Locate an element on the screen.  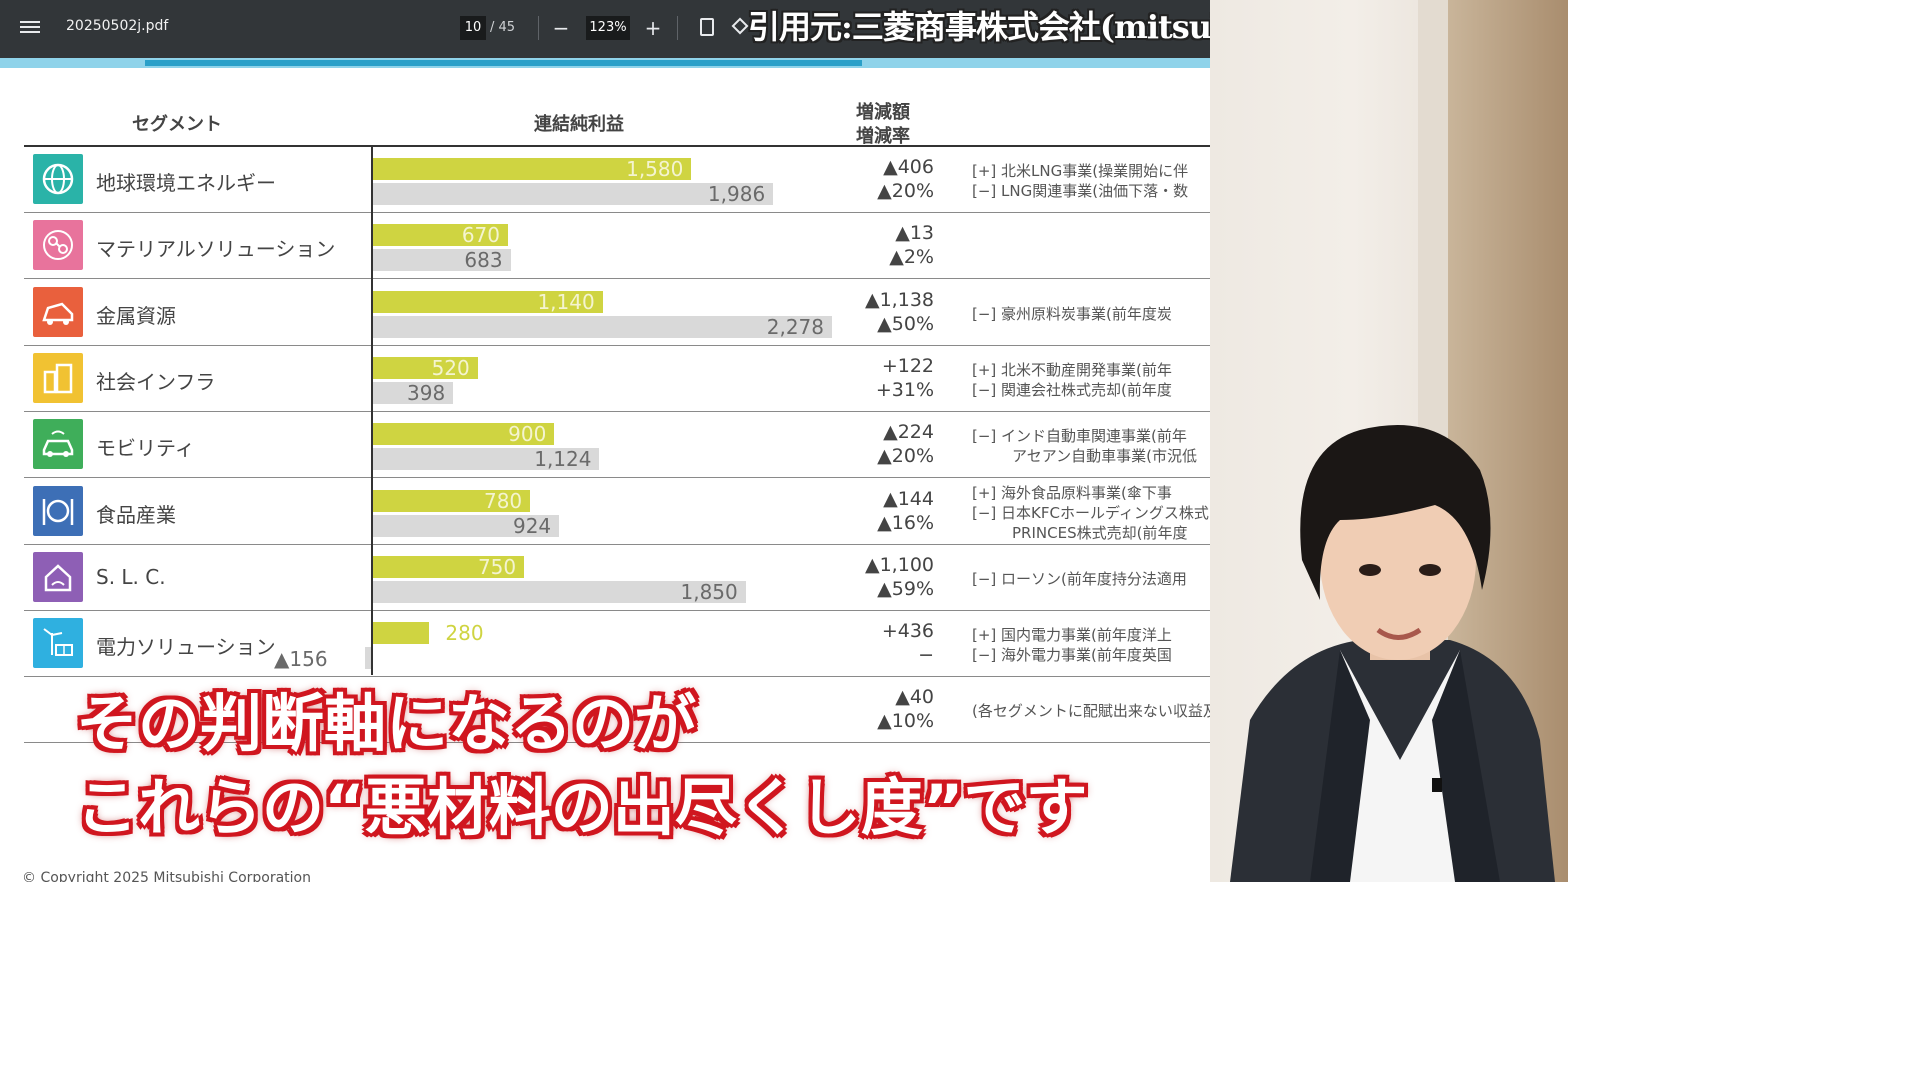
rotate-icon is located at coordinates (740, 26).